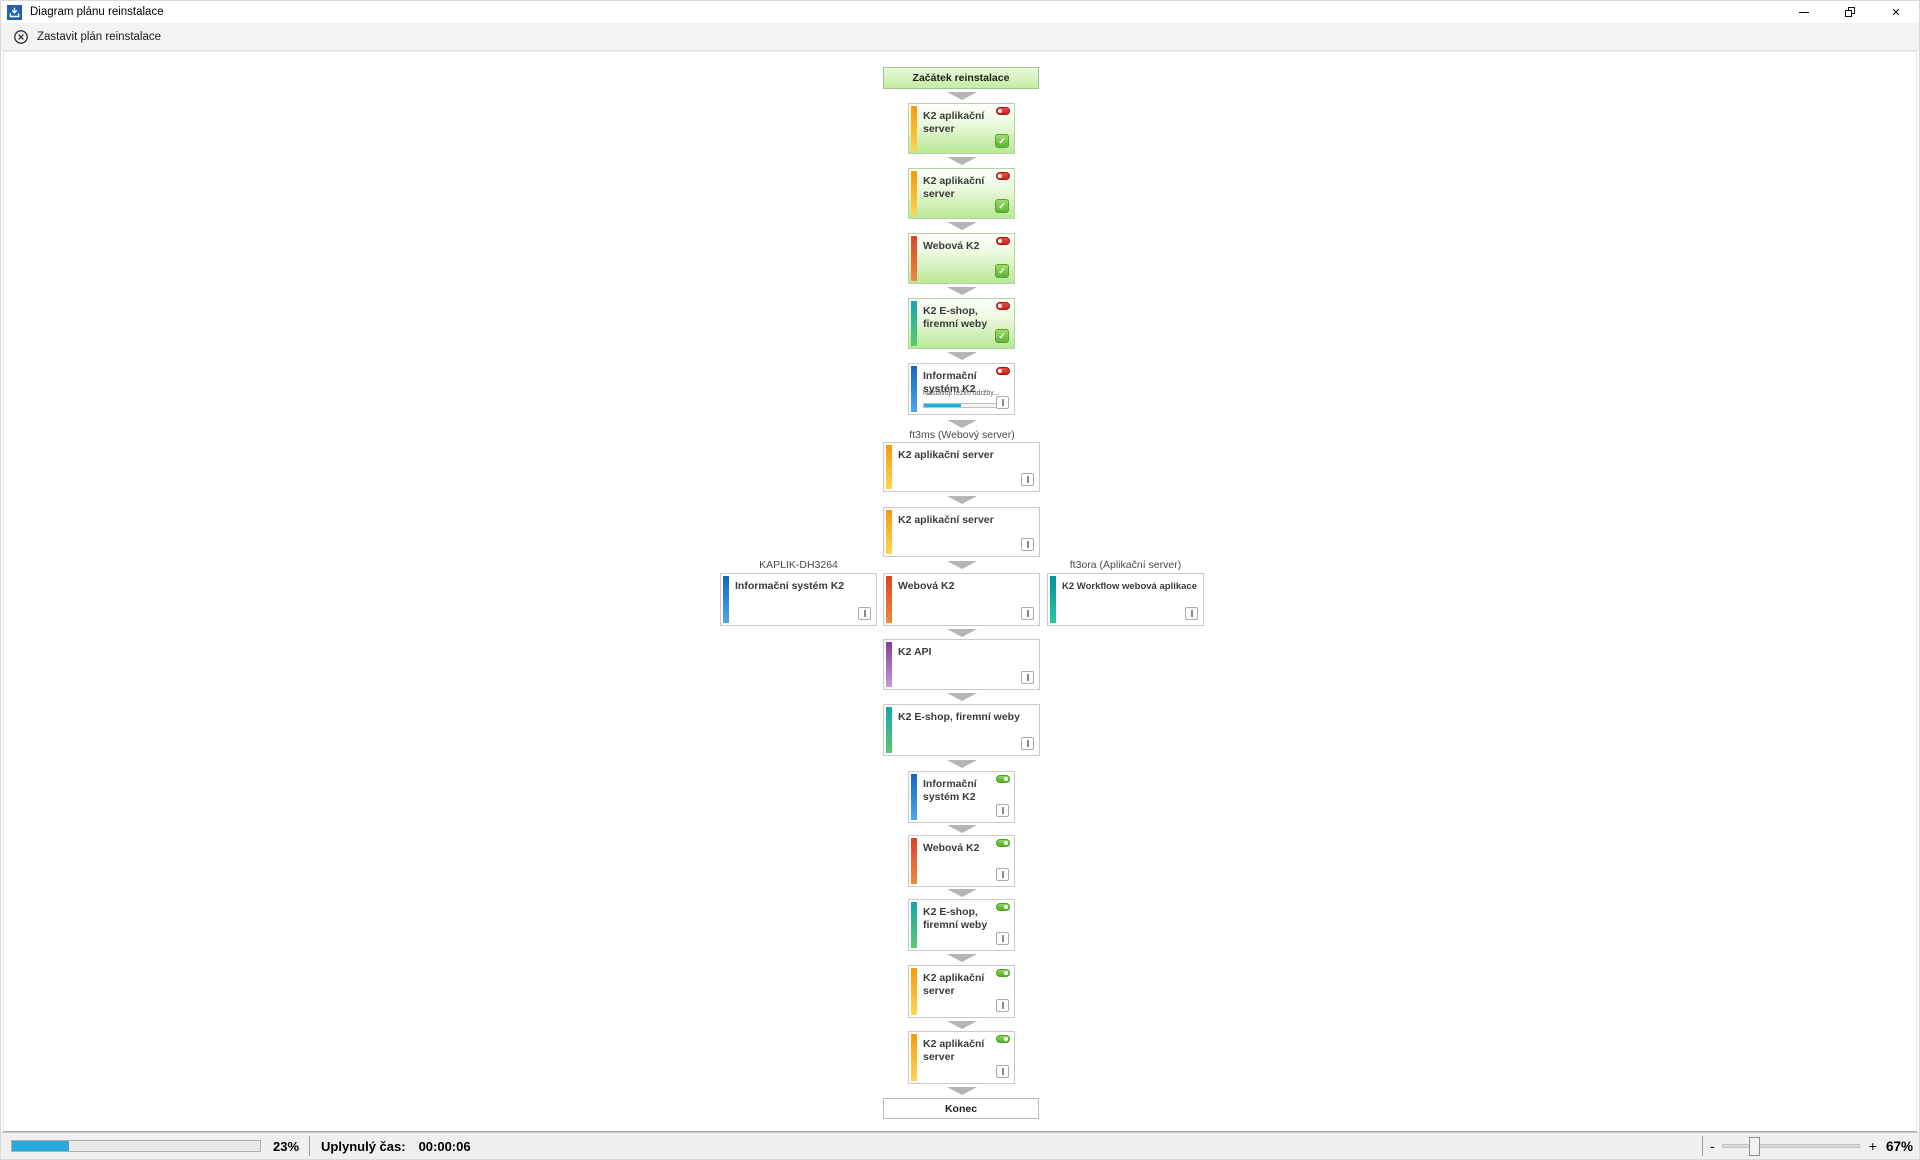  I want to click on minimize-button, so click(1804, 12).